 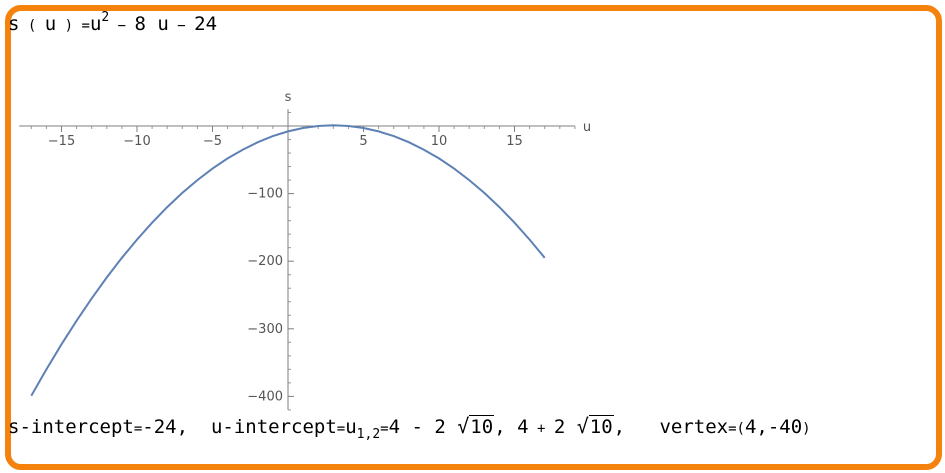 What do you see at coordinates (165, 427) in the screenshot?
I see `s-intercept-value: -24,` at bounding box center [165, 427].